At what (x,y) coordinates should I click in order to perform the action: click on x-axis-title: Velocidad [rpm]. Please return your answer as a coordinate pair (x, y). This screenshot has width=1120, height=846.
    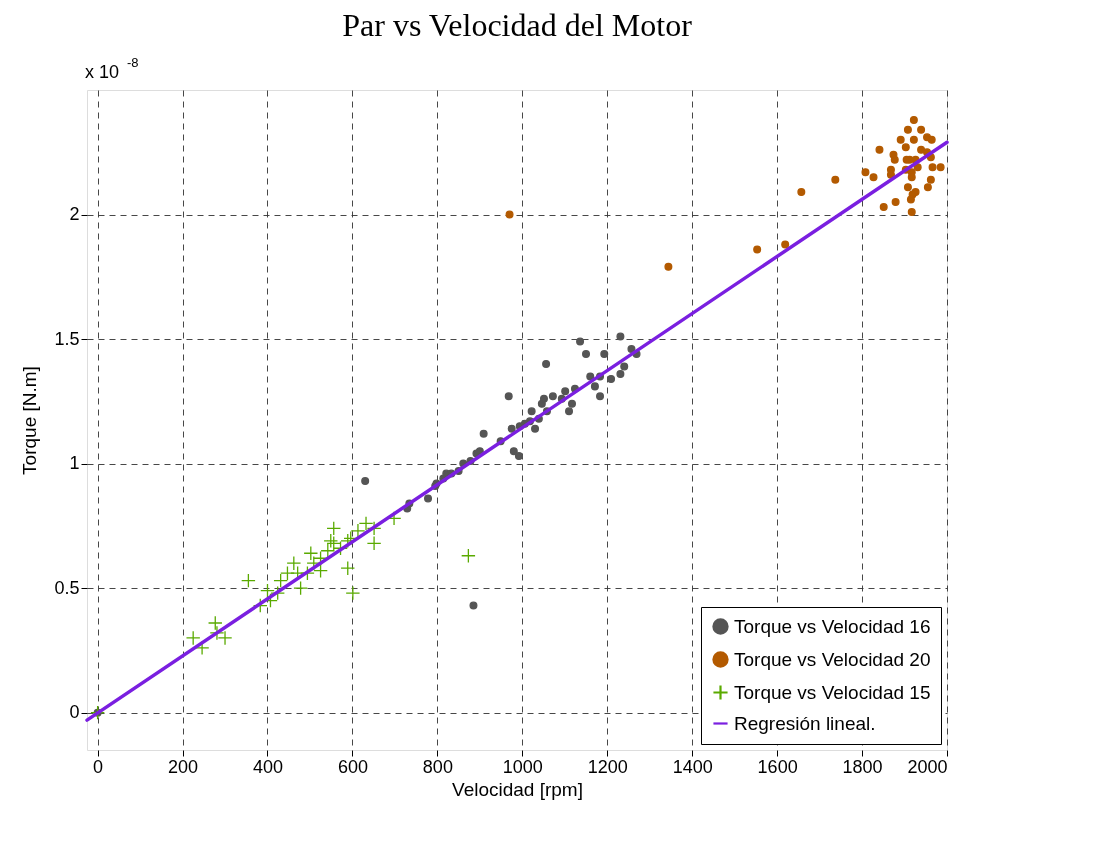
    Looking at the image, I should click on (517, 789).